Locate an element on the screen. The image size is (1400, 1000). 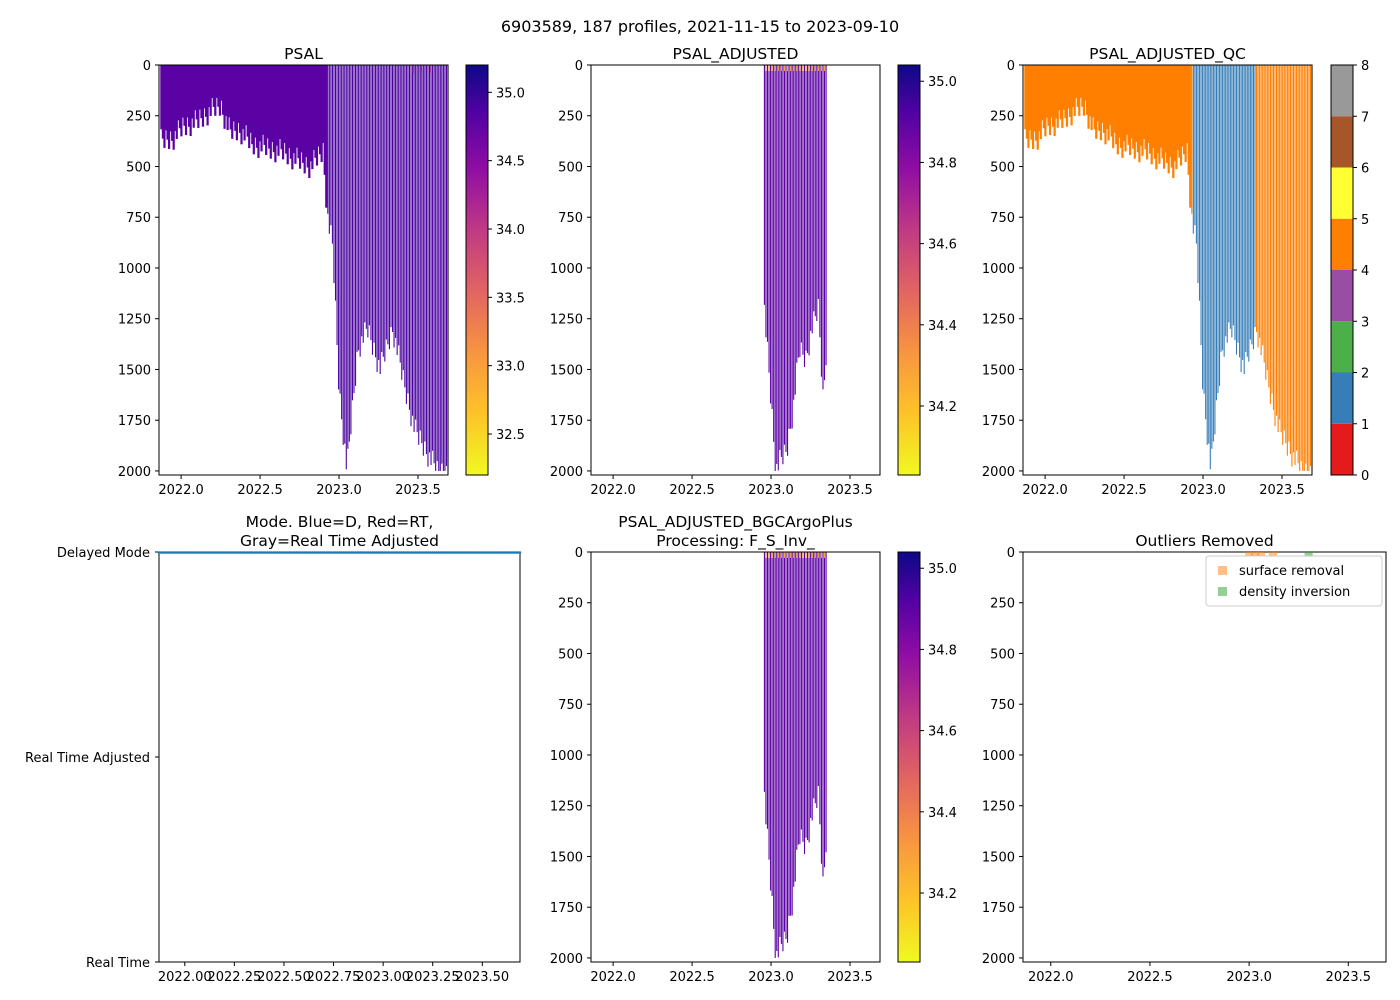
colorbar-tick-label: 34.8 is located at coordinates (942, 163).